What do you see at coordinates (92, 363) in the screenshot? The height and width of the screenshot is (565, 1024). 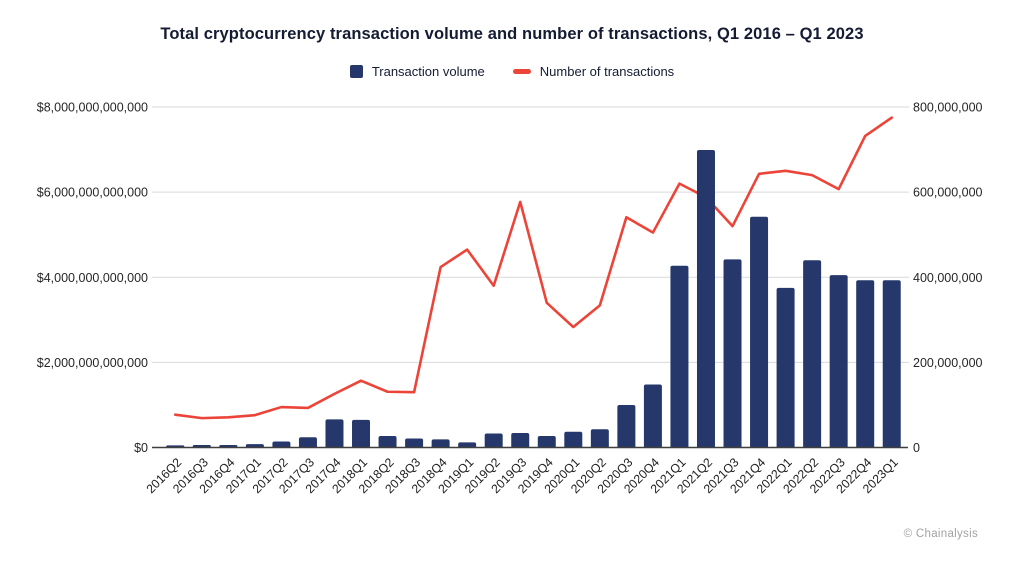 I see `left-axis-tick-label: $2,000,000,000,000` at bounding box center [92, 363].